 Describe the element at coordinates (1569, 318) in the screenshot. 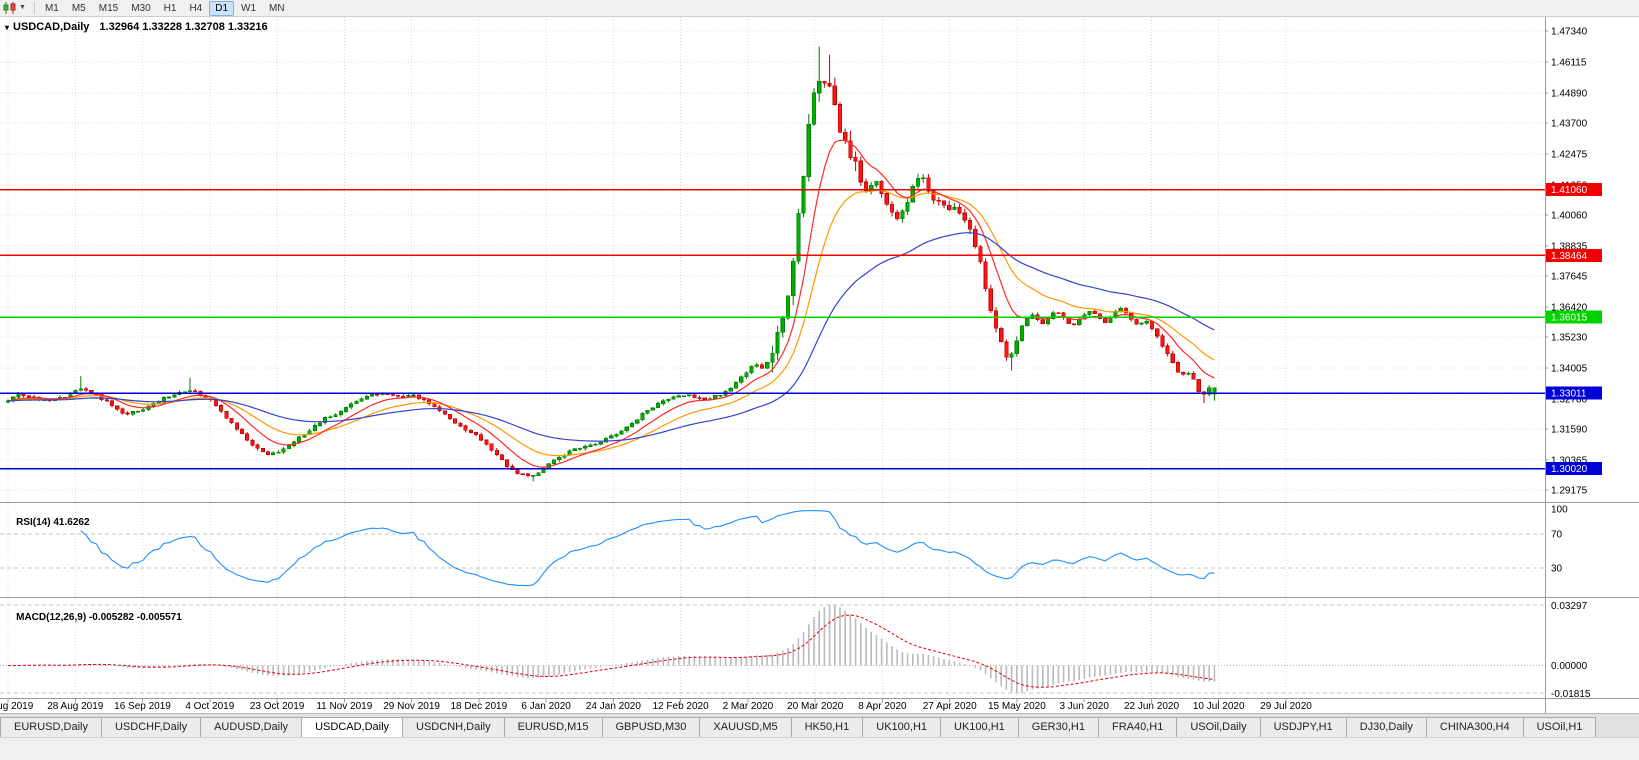

I see `hline-label-1.36015: 1.36015` at that location.